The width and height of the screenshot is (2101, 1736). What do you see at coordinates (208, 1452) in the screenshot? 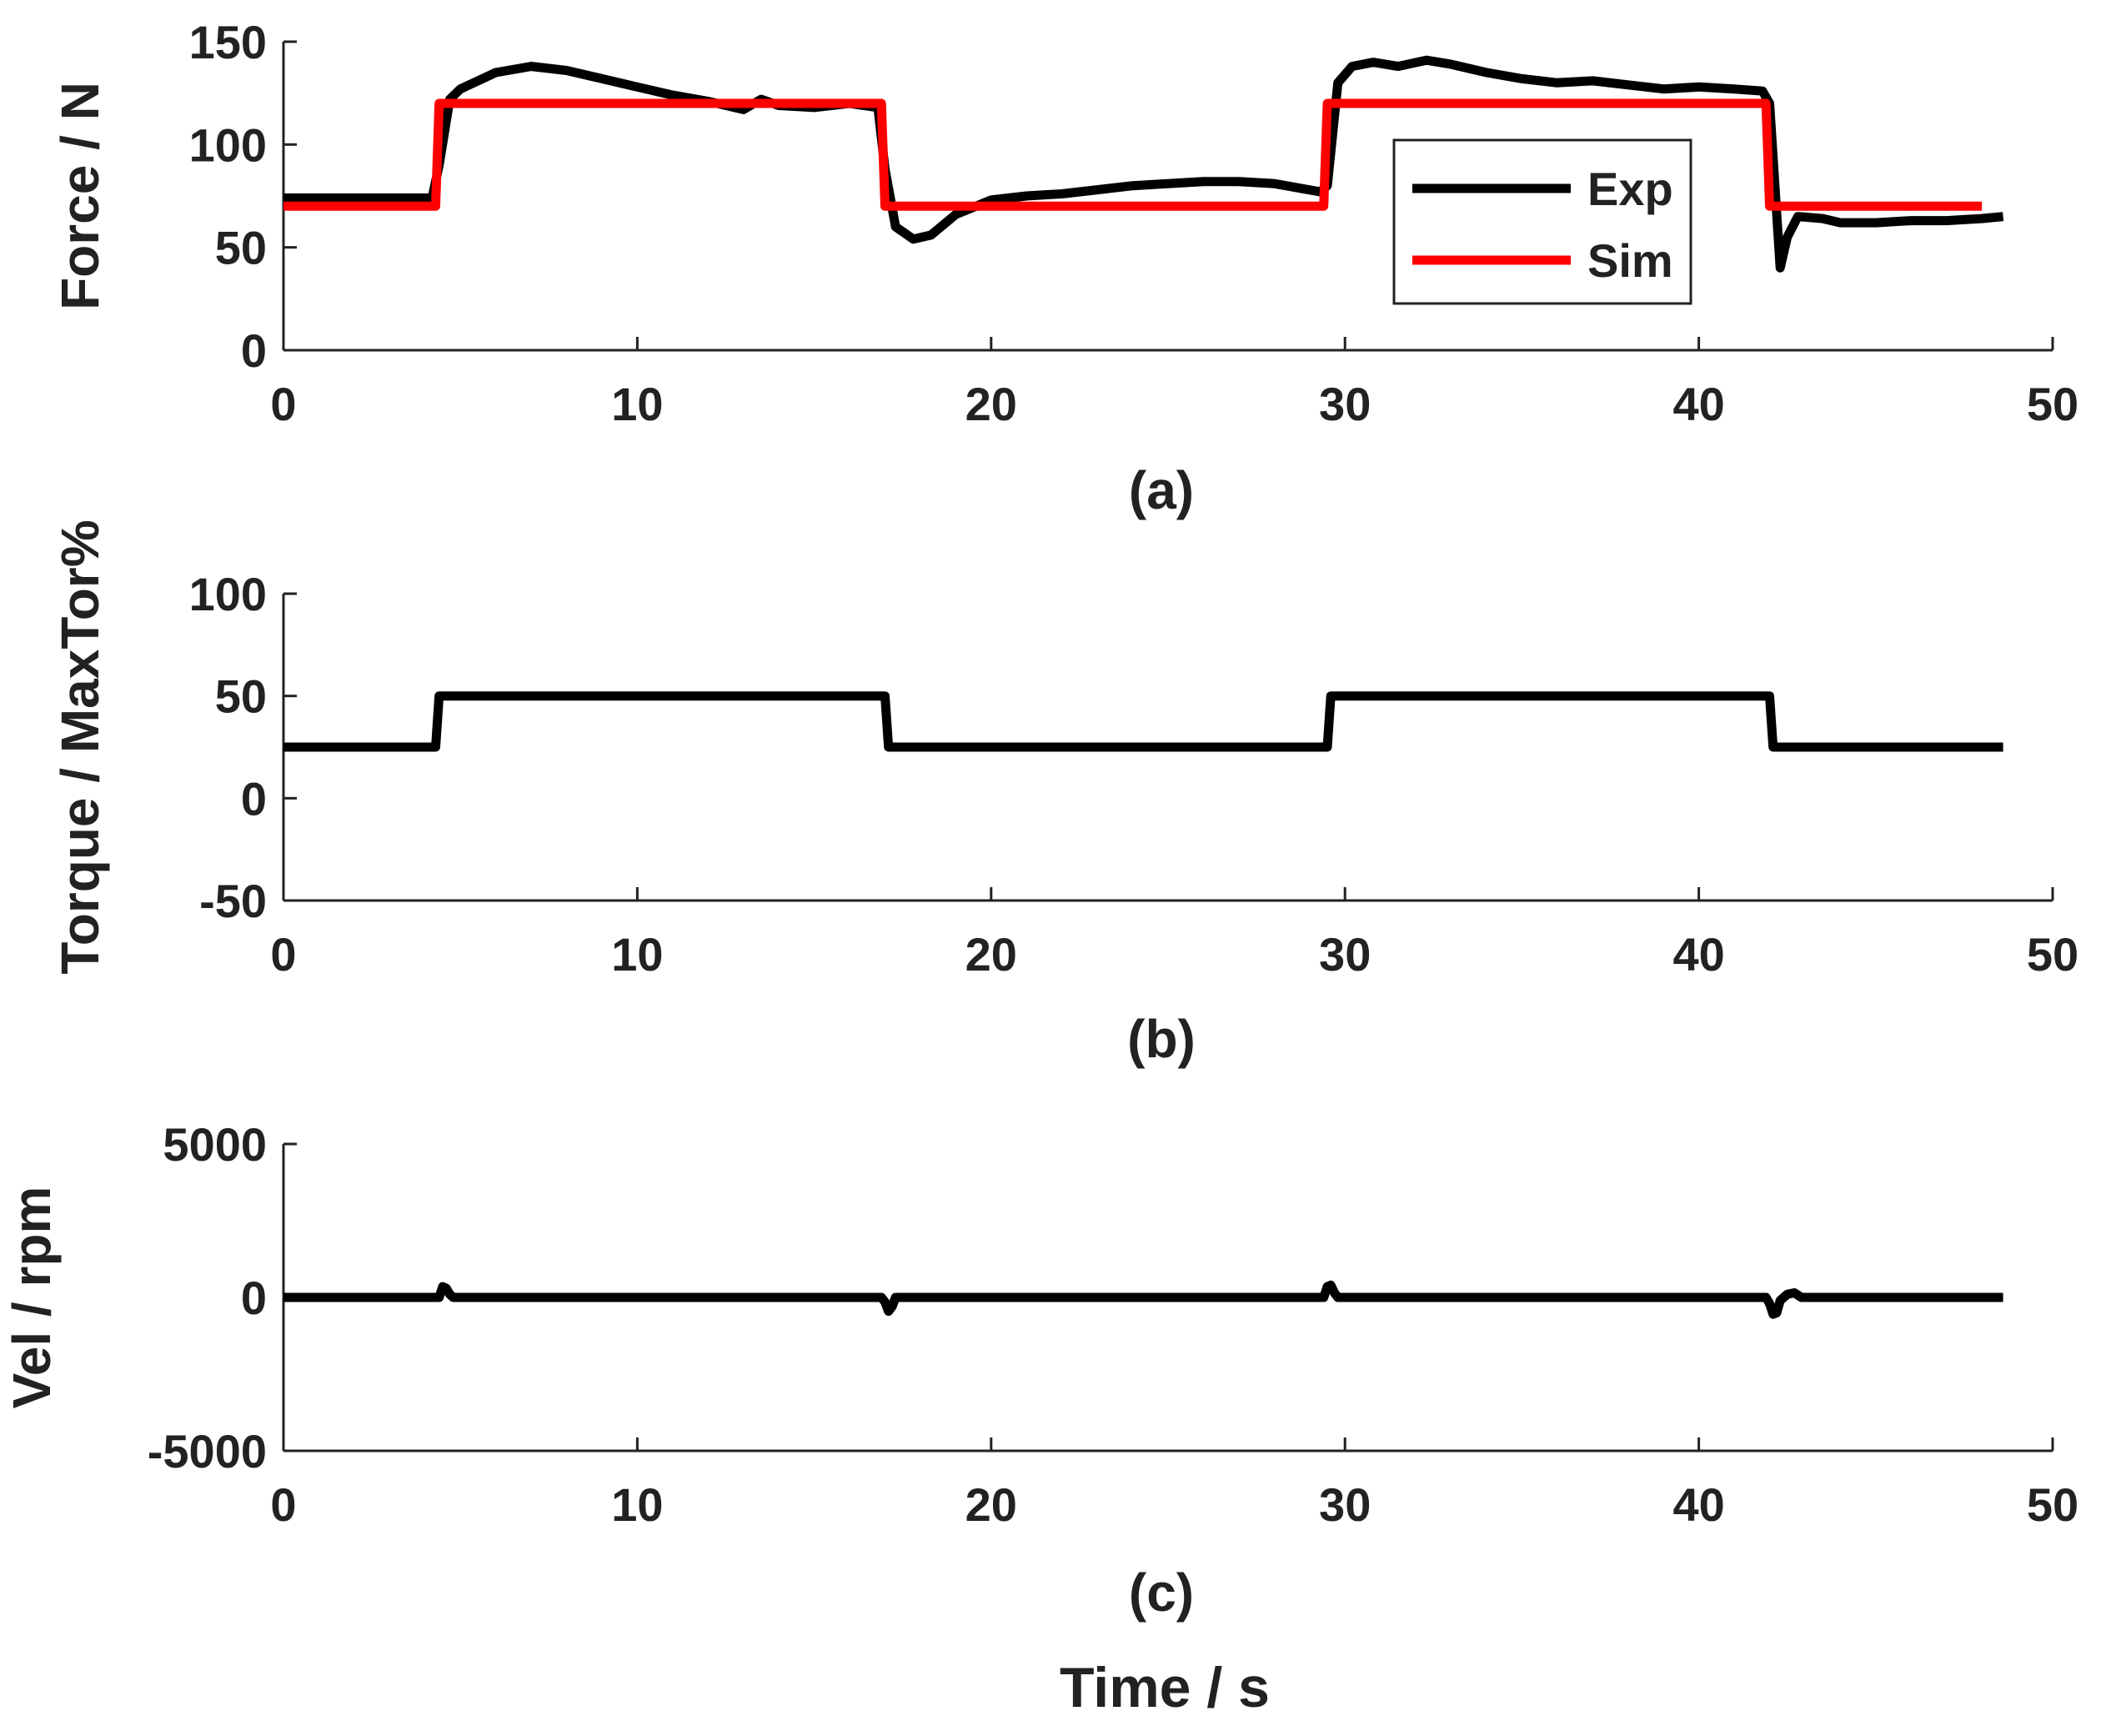
I see `y-tick-label-5000: -5000` at bounding box center [208, 1452].